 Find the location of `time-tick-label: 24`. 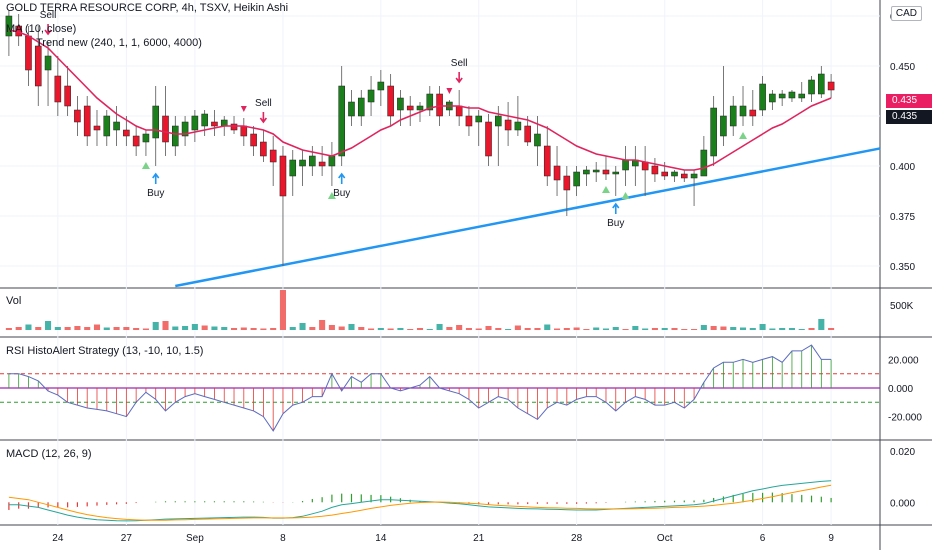

time-tick-label: 24 is located at coordinates (58, 538).